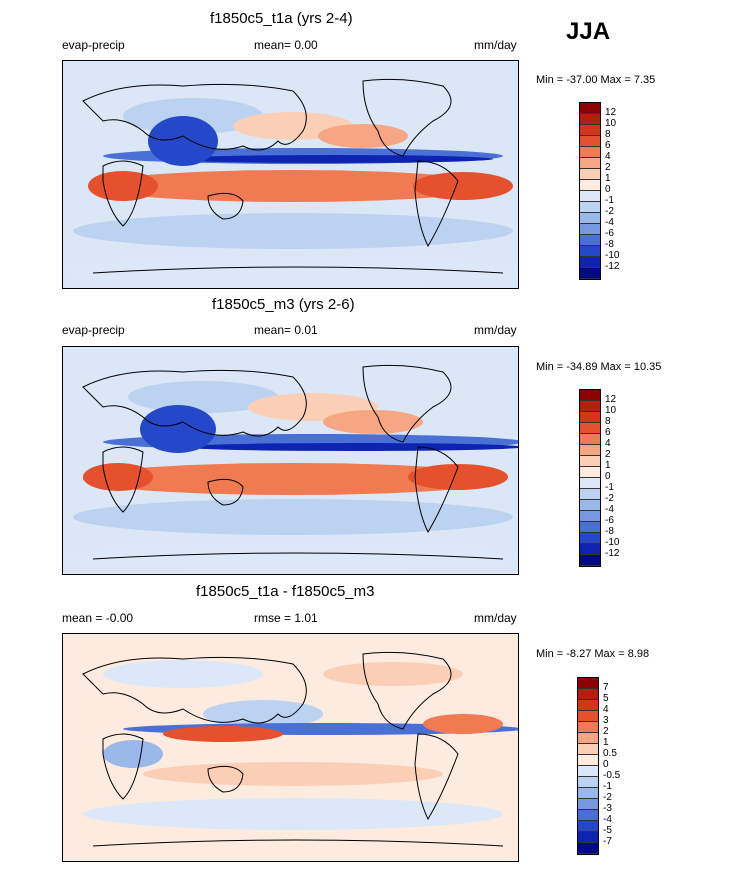 This screenshot has height=872, width=733. I want to click on panel1-variable-label: evap-precip, so click(93, 45).